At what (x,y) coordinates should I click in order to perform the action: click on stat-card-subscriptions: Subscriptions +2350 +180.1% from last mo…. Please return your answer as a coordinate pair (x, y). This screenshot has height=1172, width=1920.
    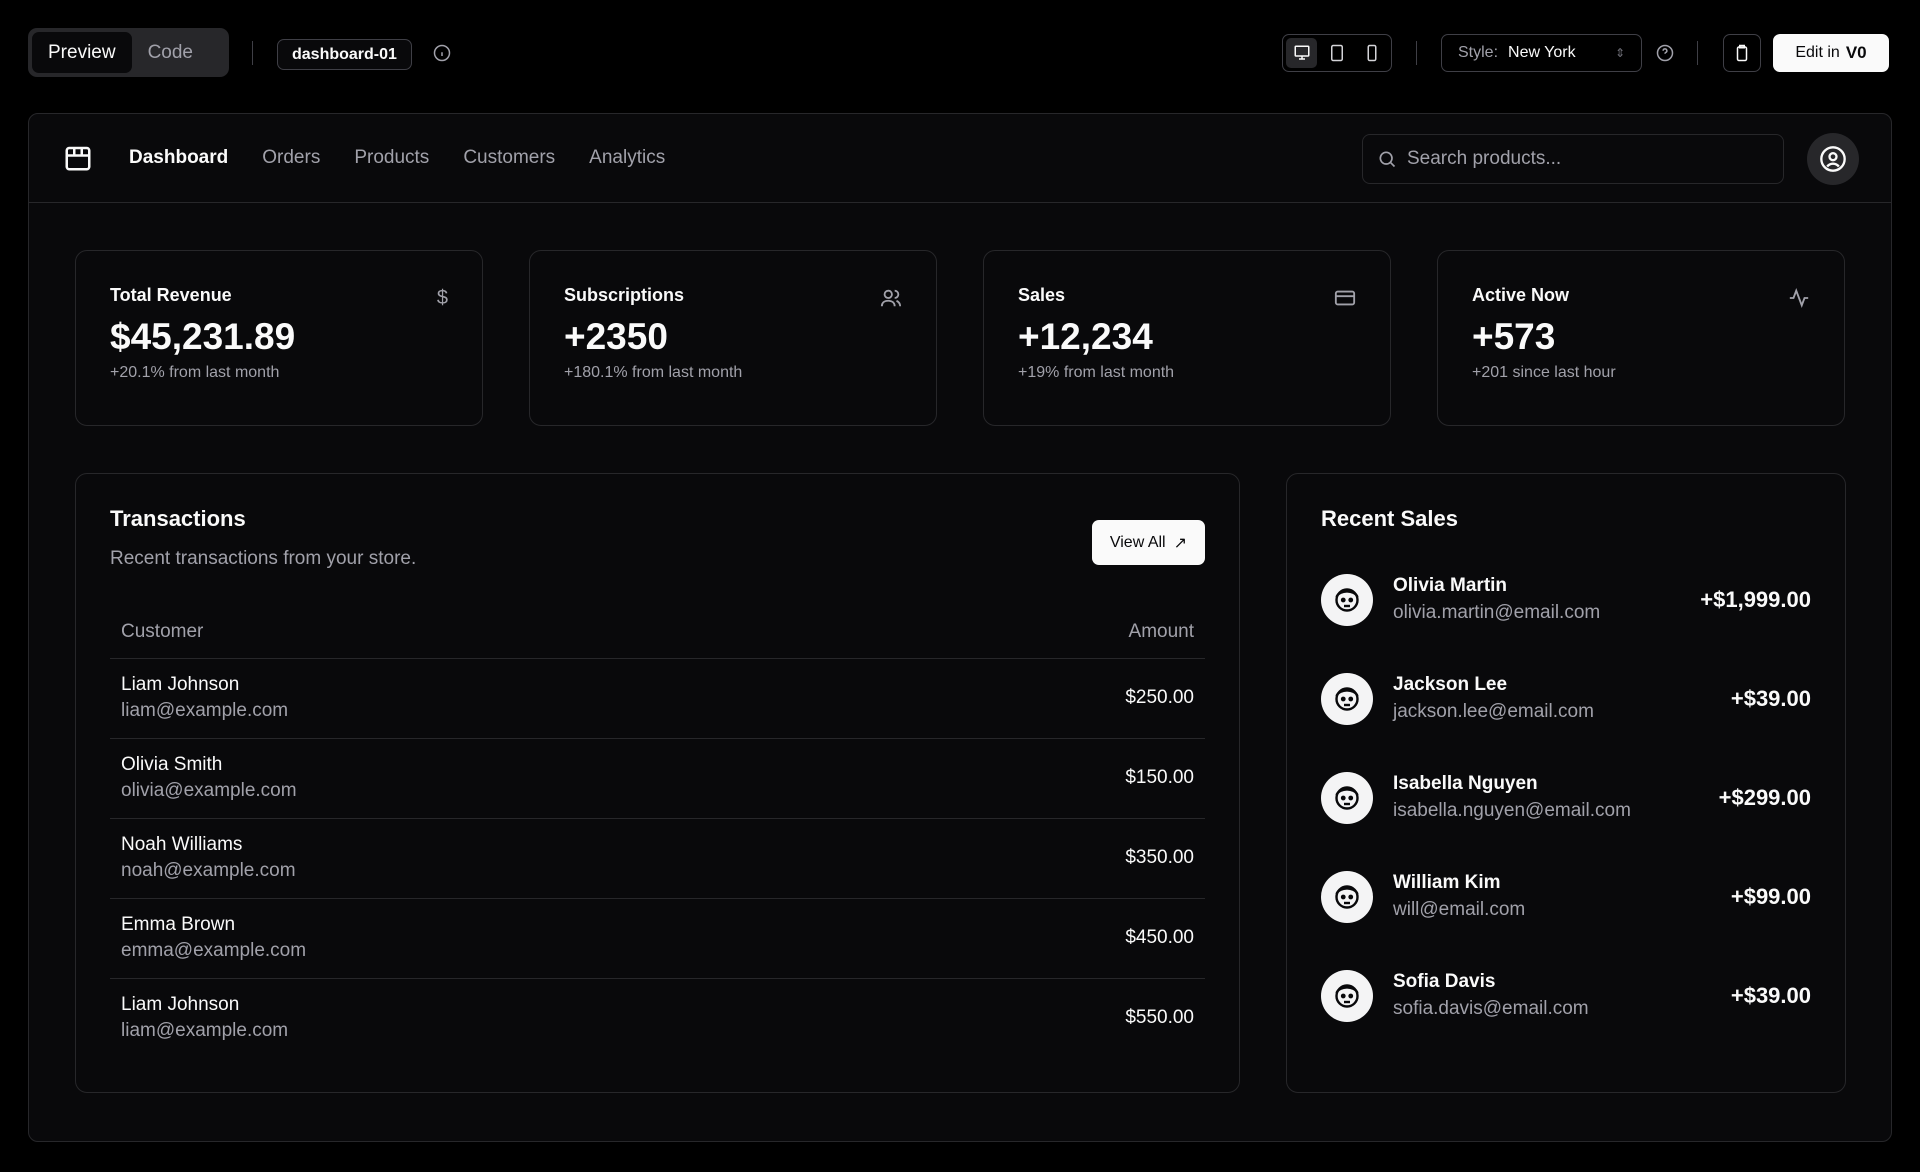
    Looking at the image, I should click on (733, 338).